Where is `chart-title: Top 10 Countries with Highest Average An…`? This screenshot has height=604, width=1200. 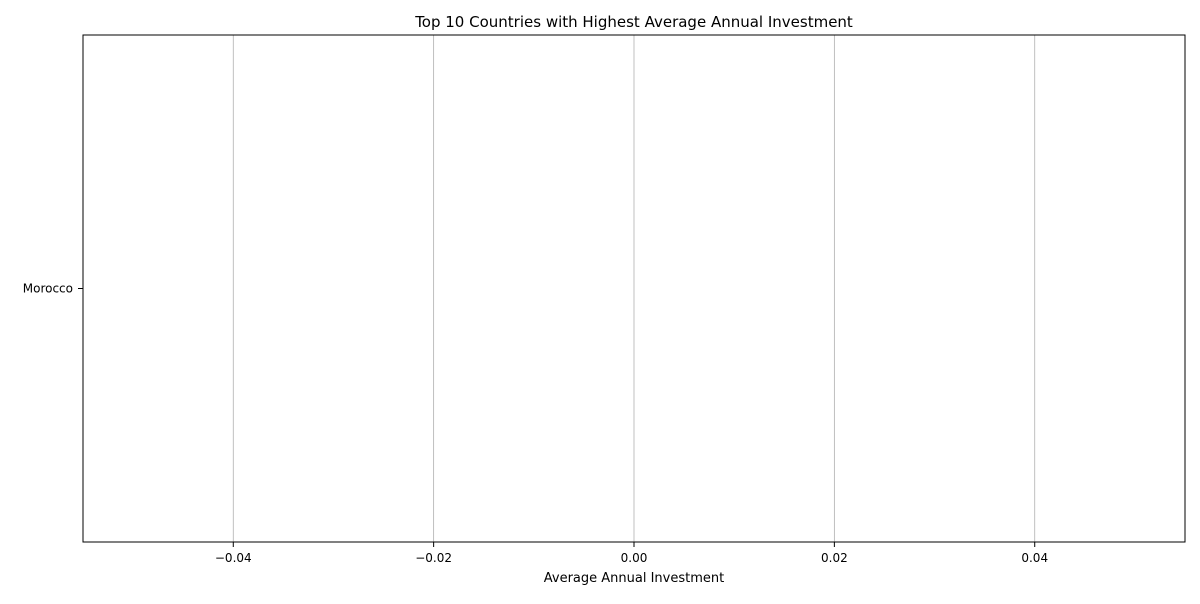 chart-title: Top 10 Countries with Highest Average An… is located at coordinates (633, 22).